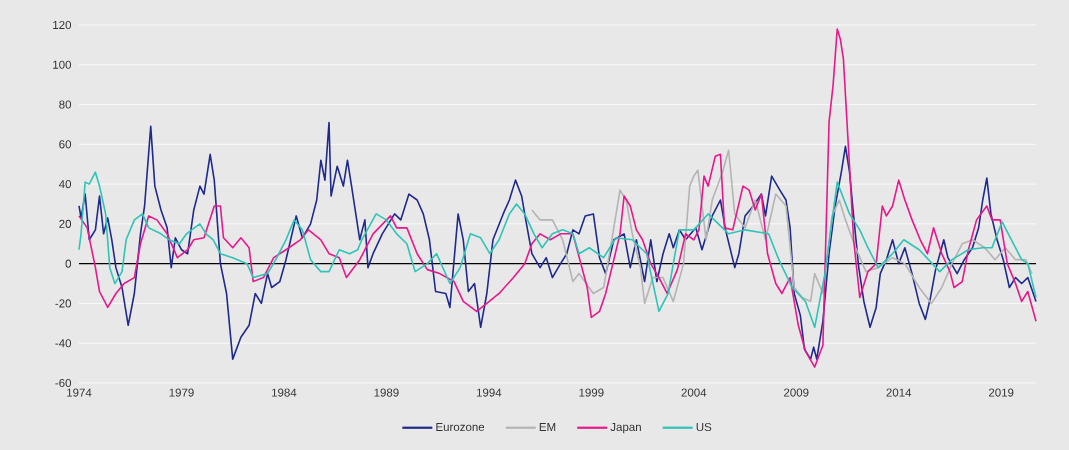 This screenshot has width=1069, height=450. What do you see at coordinates (386, 392) in the screenshot?
I see `x-tick-label: 1989` at bounding box center [386, 392].